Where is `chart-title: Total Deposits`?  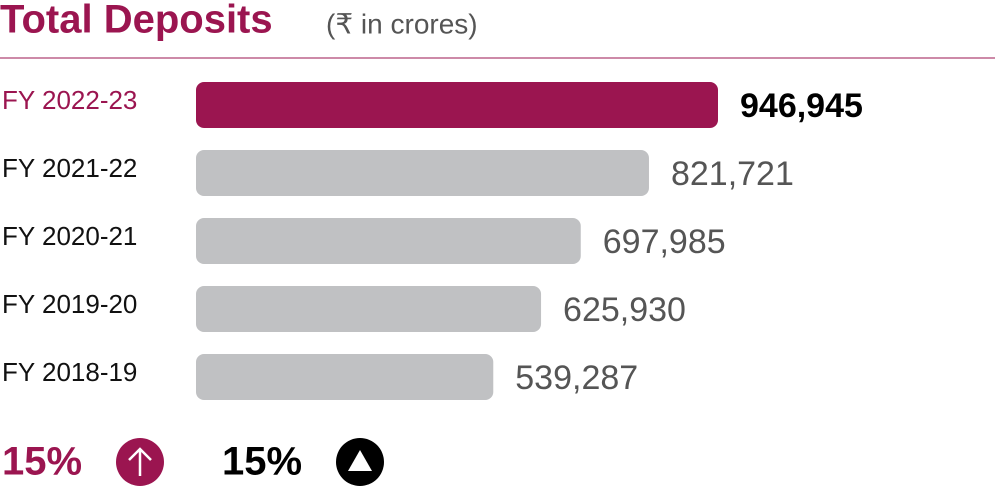
chart-title: Total Deposits is located at coordinates (136, 21).